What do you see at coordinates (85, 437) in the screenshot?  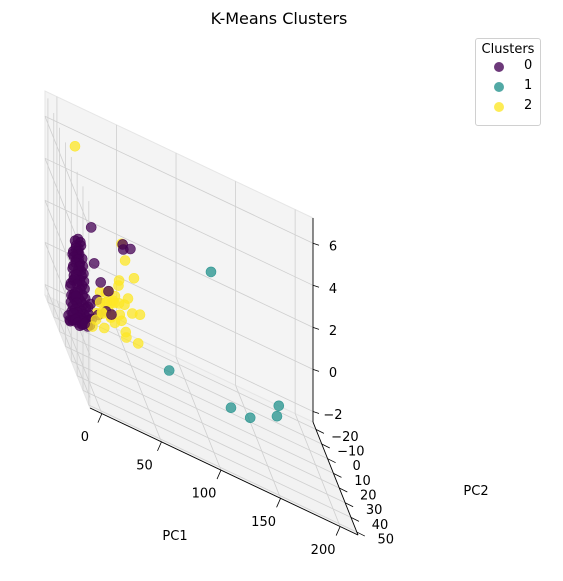 I see `x-tick-label: 0` at bounding box center [85, 437].